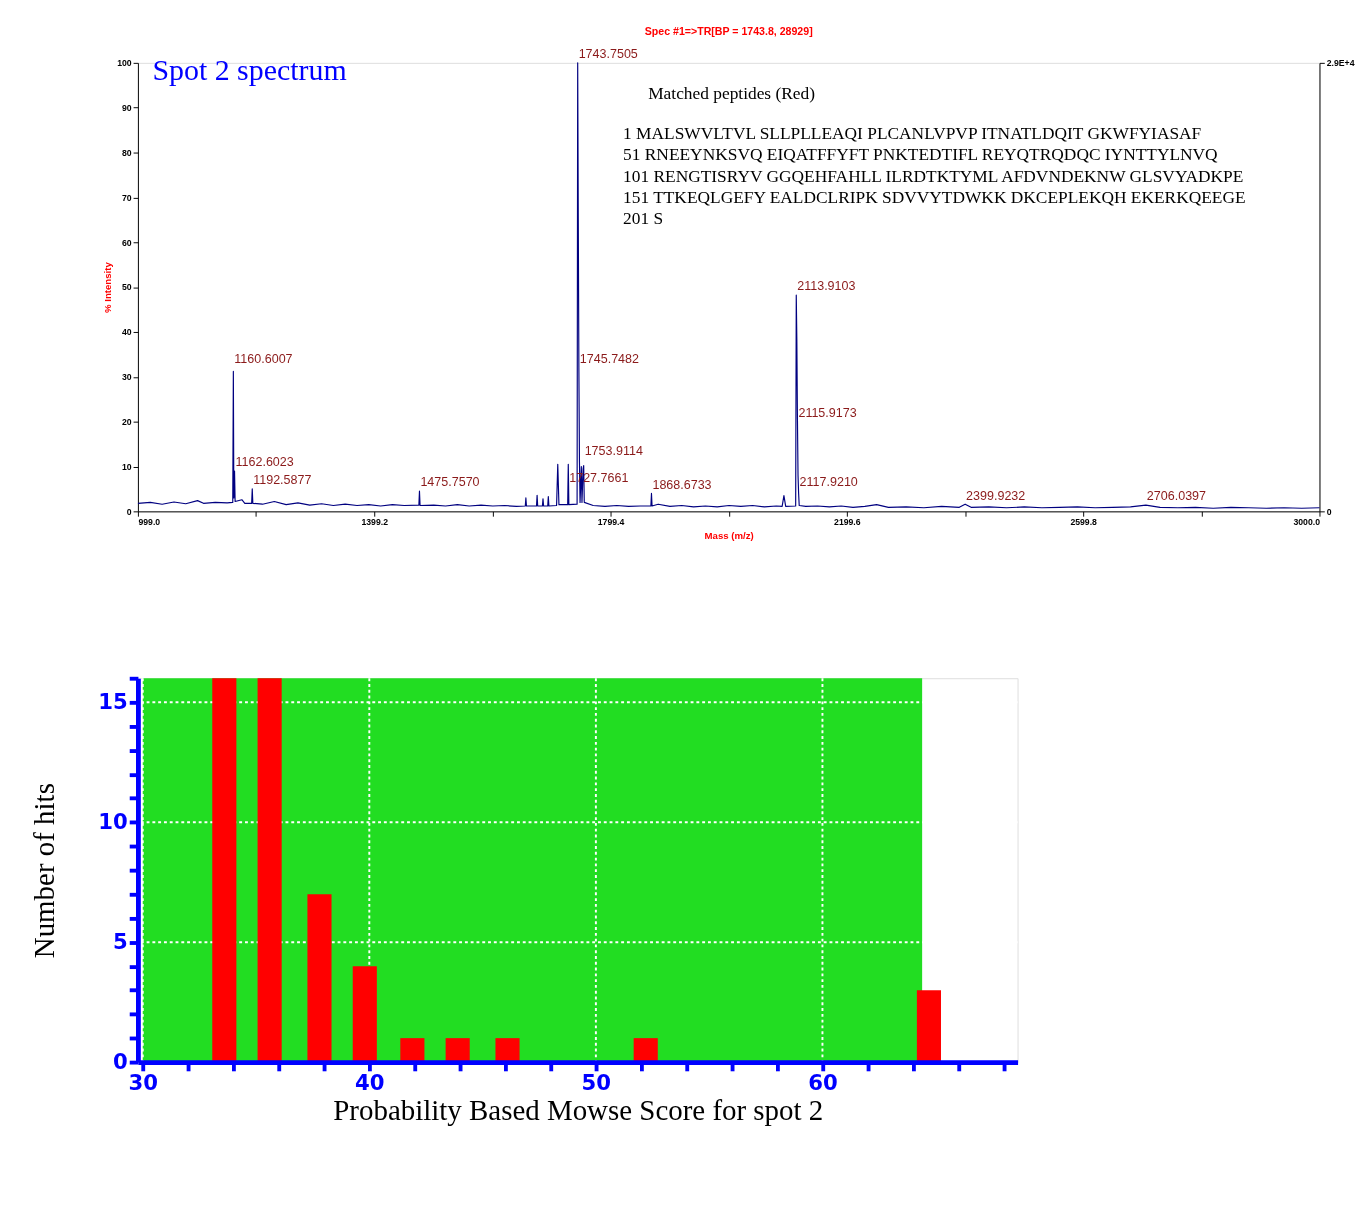 The image size is (1360, 1214). Describe the element at coordinates (1340, 63) in the screenshot. I see `y2-tick-label: 2.9E+4` at that location.